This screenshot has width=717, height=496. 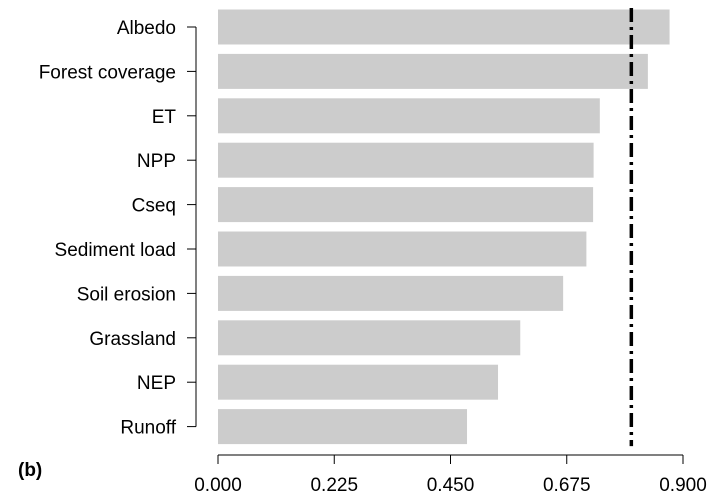 I want to click on y-tick-label: Cseq, so click(x=154, y=206).